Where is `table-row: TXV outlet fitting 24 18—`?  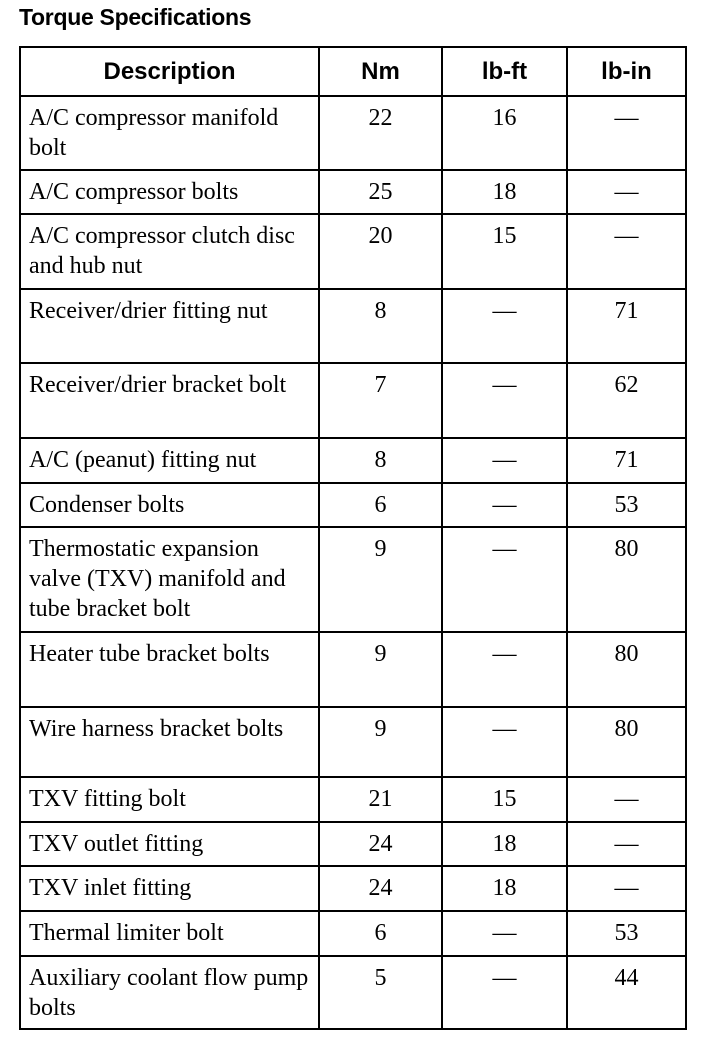
table-row: TXV outlet fitting 24 18— is located at coordinates (353, 844).